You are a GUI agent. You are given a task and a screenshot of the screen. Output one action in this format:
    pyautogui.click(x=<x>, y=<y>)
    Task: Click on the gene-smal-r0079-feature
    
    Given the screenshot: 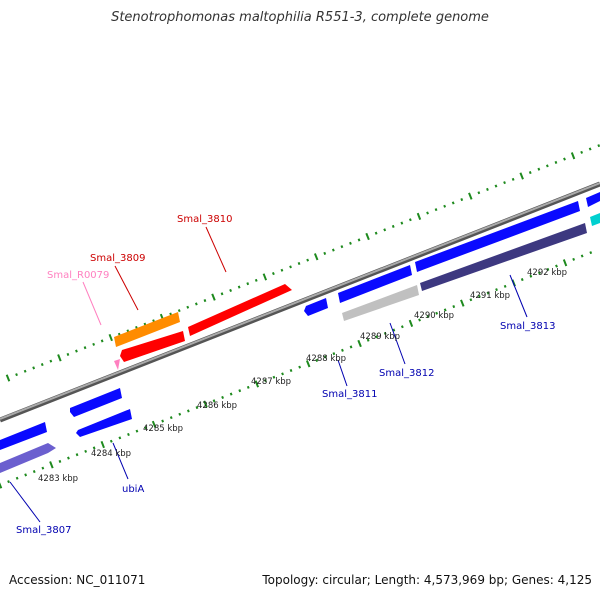 What is the action you would take?
    pyautogui.click(x=117, y=364)
    